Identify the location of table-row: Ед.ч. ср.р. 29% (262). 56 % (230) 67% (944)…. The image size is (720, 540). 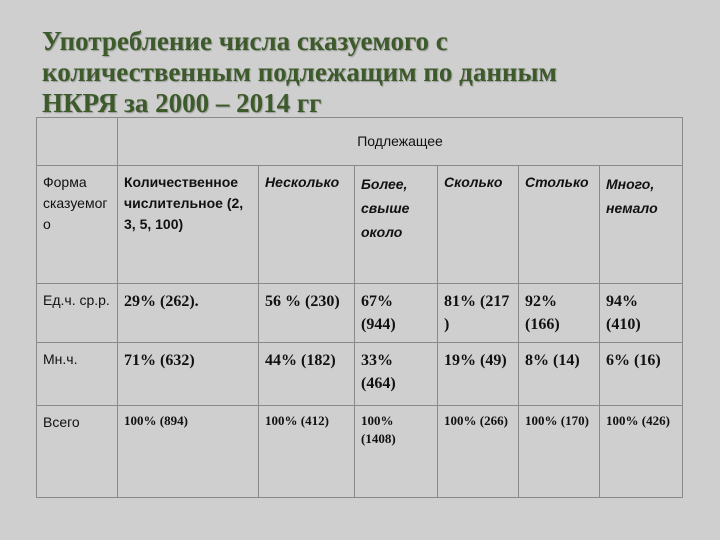
(360, 313).